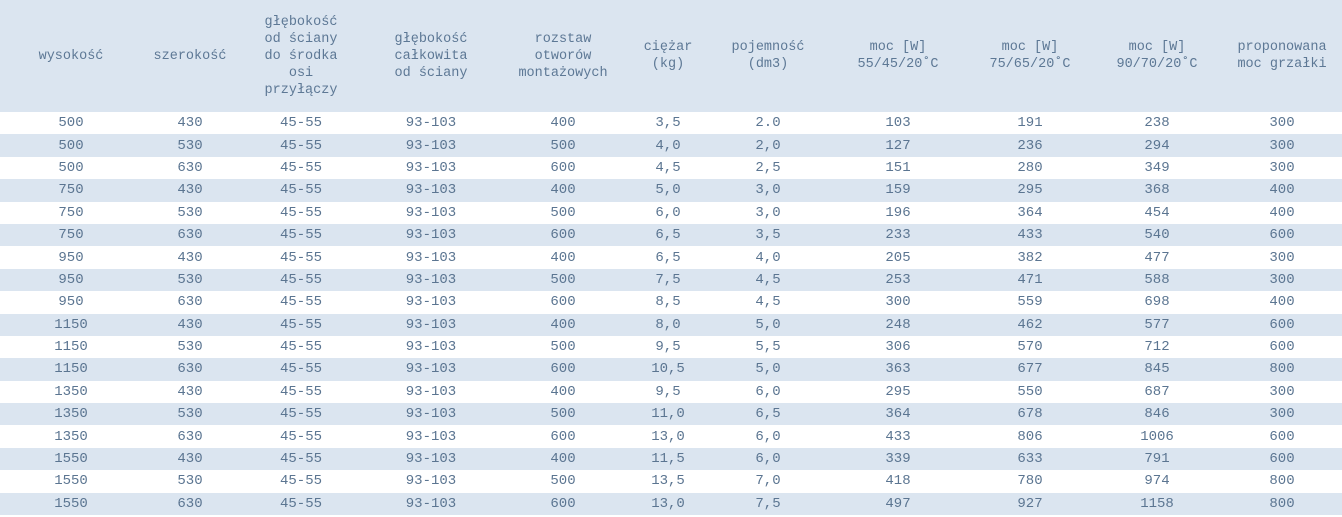 The height and width of the screenshot is (517, 1342). I want to click on table-cell: 5,0, so click(668, 190).